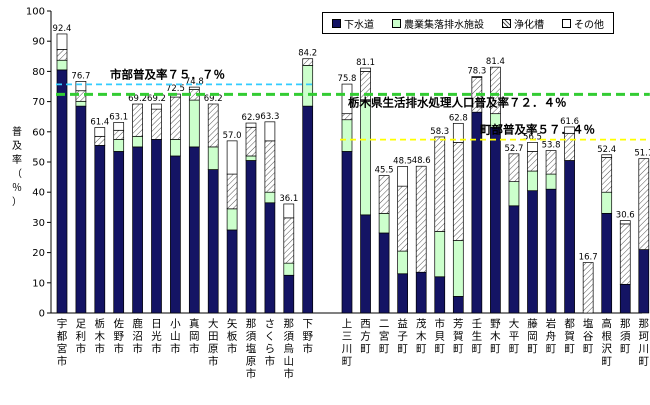 The image size is (650, 405). What do you see at coordinates (514, 323) in the screenshot?
I see `x-tick-label-char: 大` at bounding box center [514, 323].